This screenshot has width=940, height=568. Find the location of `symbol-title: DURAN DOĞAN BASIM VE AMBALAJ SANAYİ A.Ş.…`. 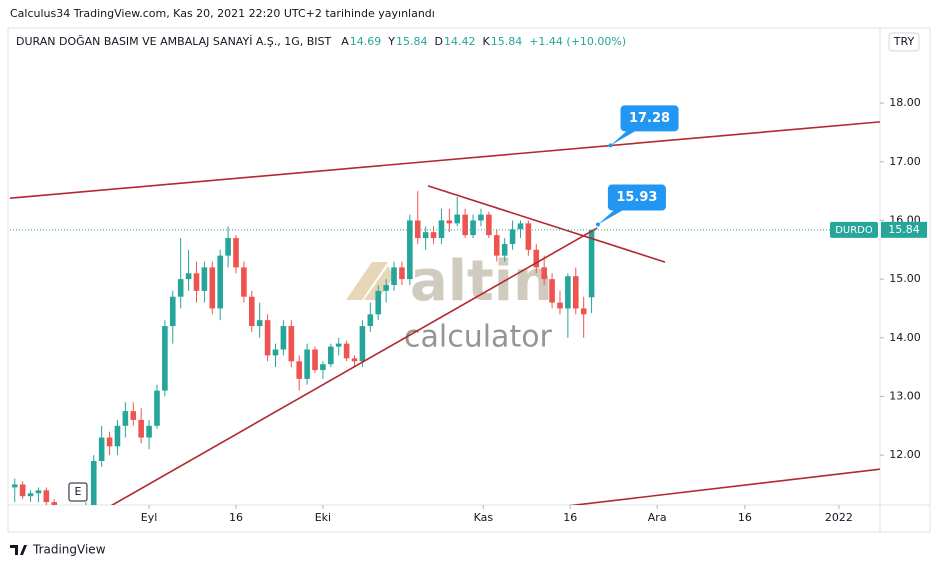

symbol-title: DURAN DOĞAN BASIM VE AMBALAJ SANAYİ A.Ş.… is located at coordinates (174, 41).